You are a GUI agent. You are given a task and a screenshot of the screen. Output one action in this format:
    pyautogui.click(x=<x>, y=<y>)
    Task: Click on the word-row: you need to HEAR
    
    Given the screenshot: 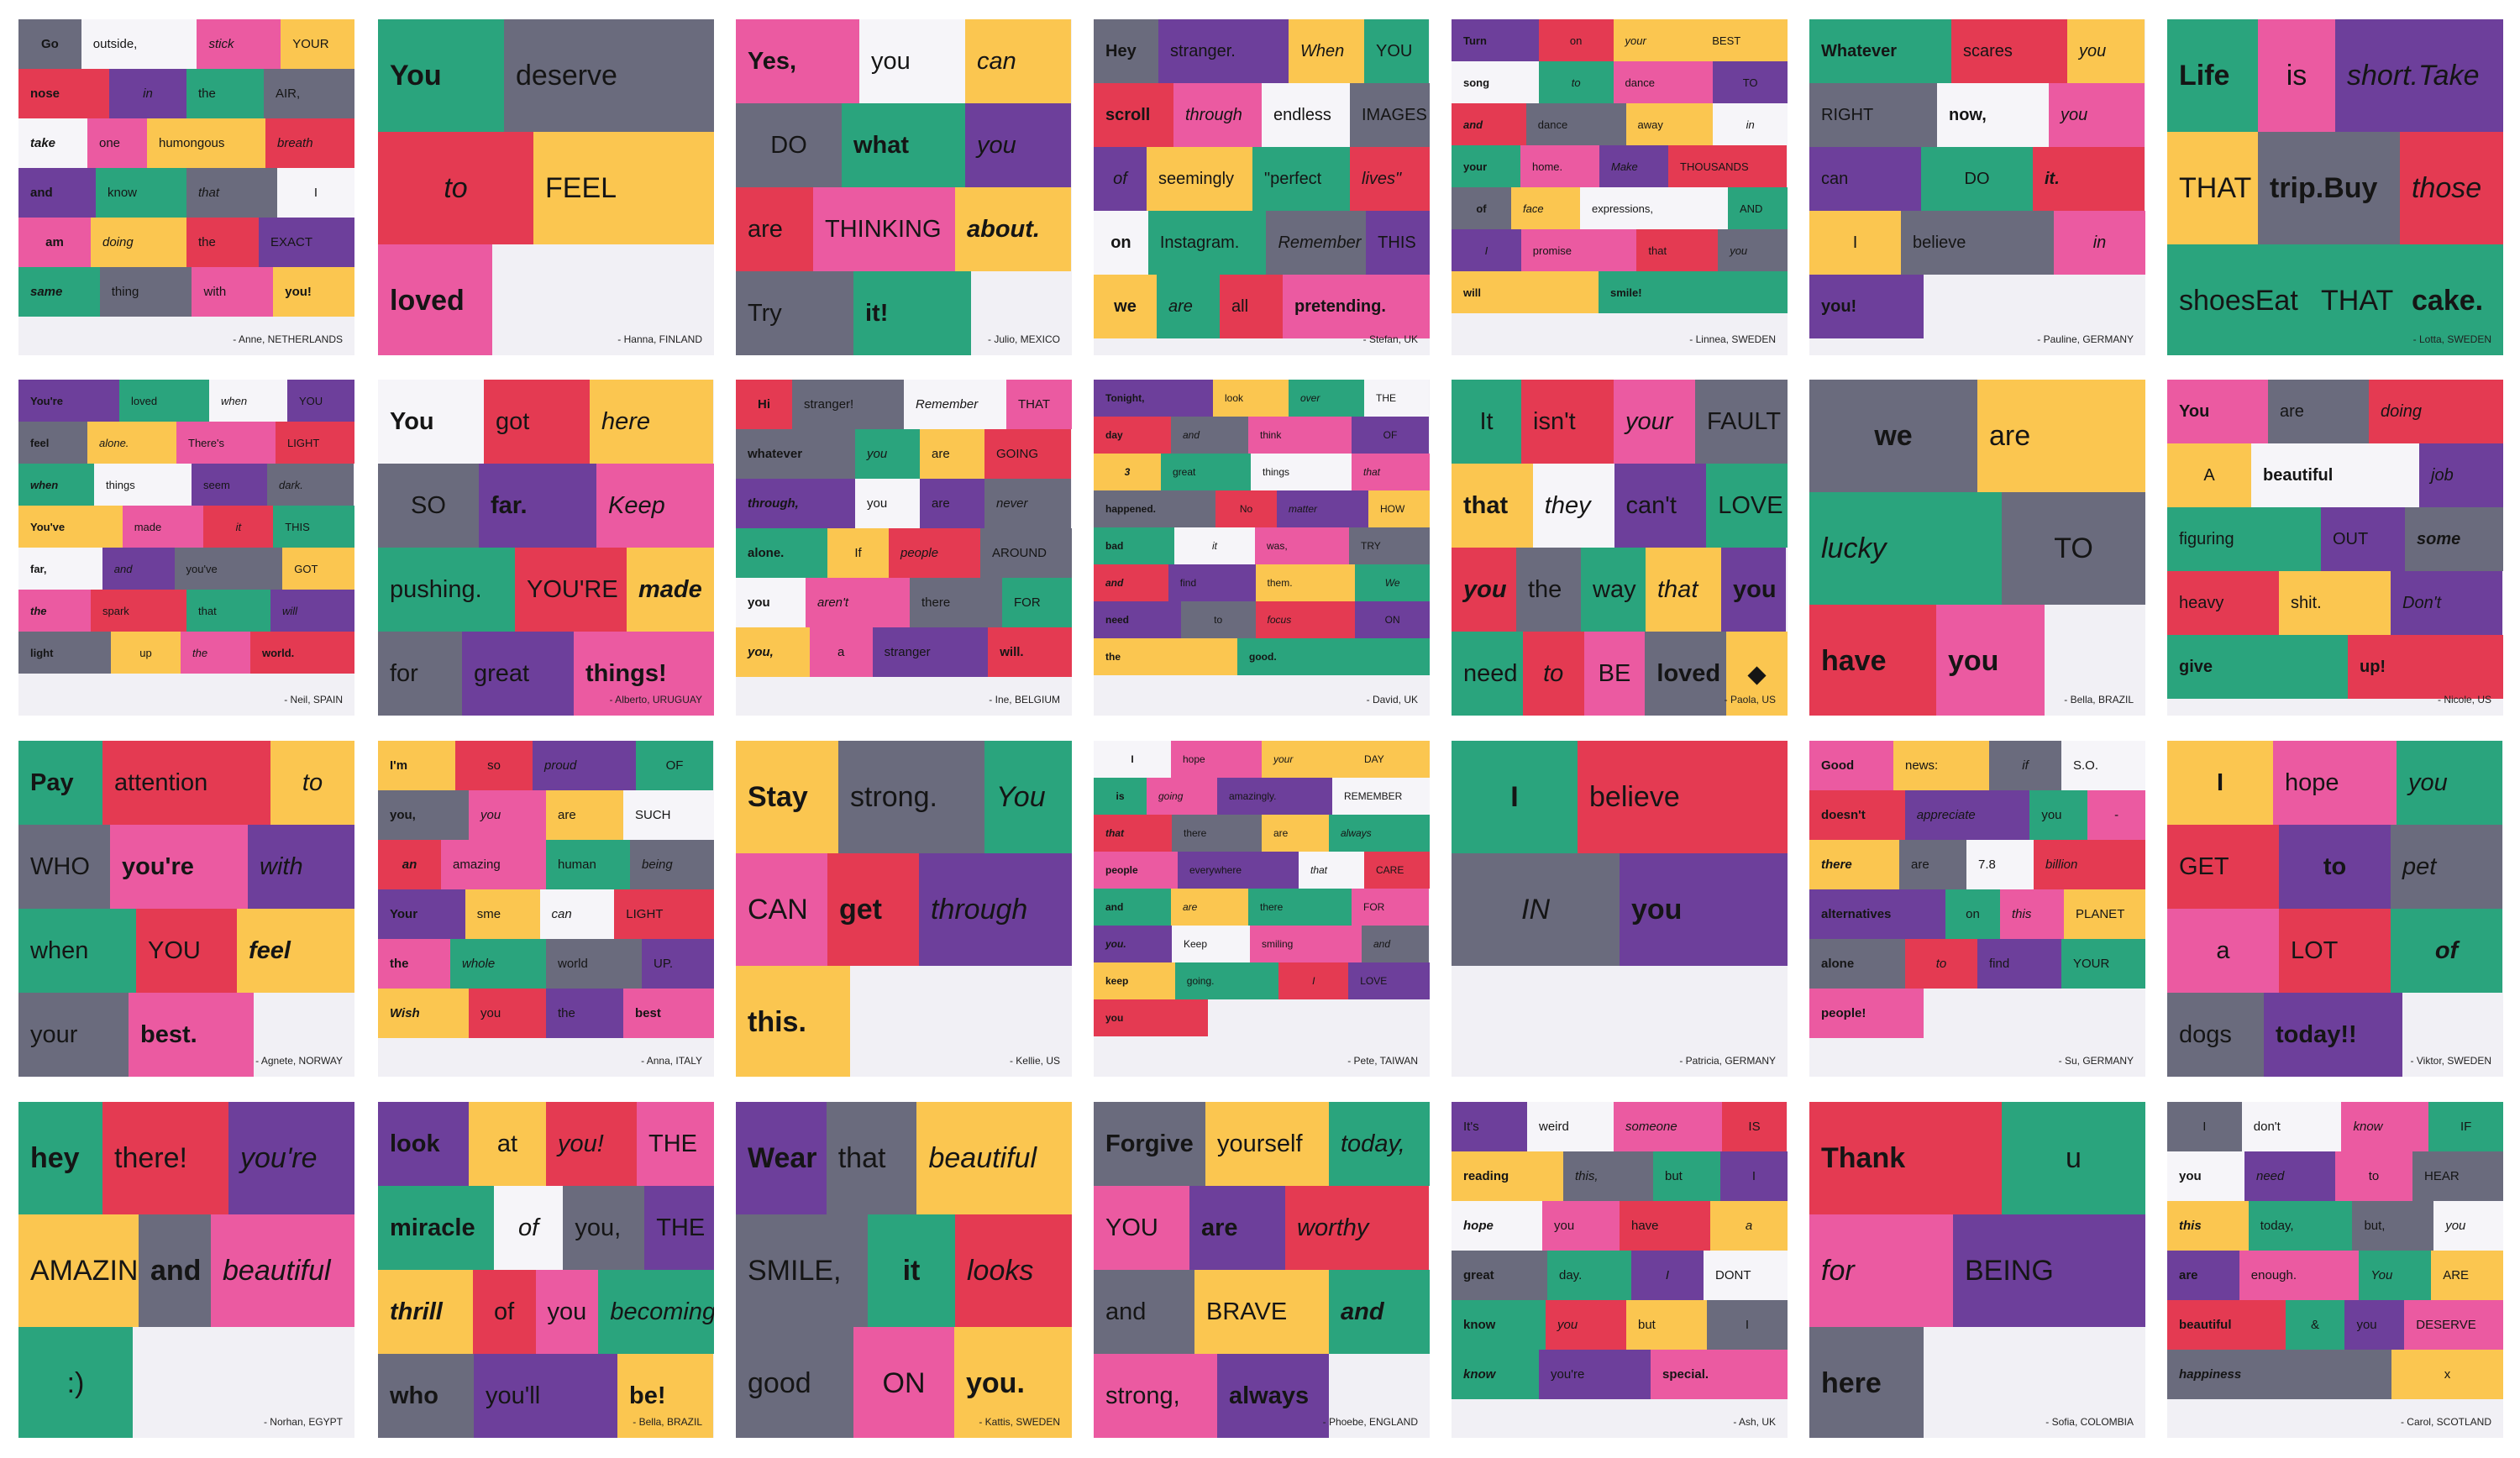 What is the action you would take?
    pyautogui.click(x=2335, y=1176)
    